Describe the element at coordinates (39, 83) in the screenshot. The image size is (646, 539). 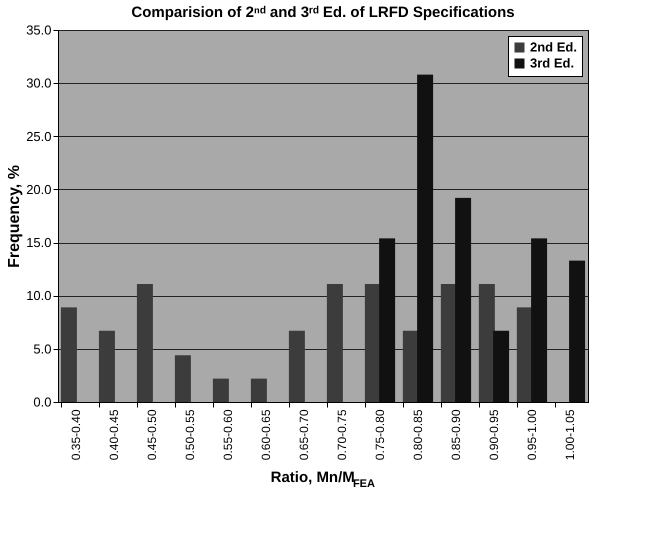
I see `y-tick-label: 30.0` at that location.